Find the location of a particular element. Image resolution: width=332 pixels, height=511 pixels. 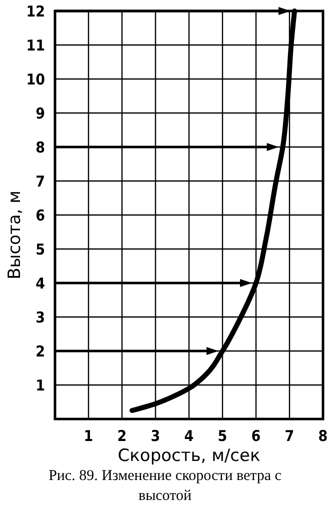

x-tick-label: 4 is located at coordinates (189, 436).